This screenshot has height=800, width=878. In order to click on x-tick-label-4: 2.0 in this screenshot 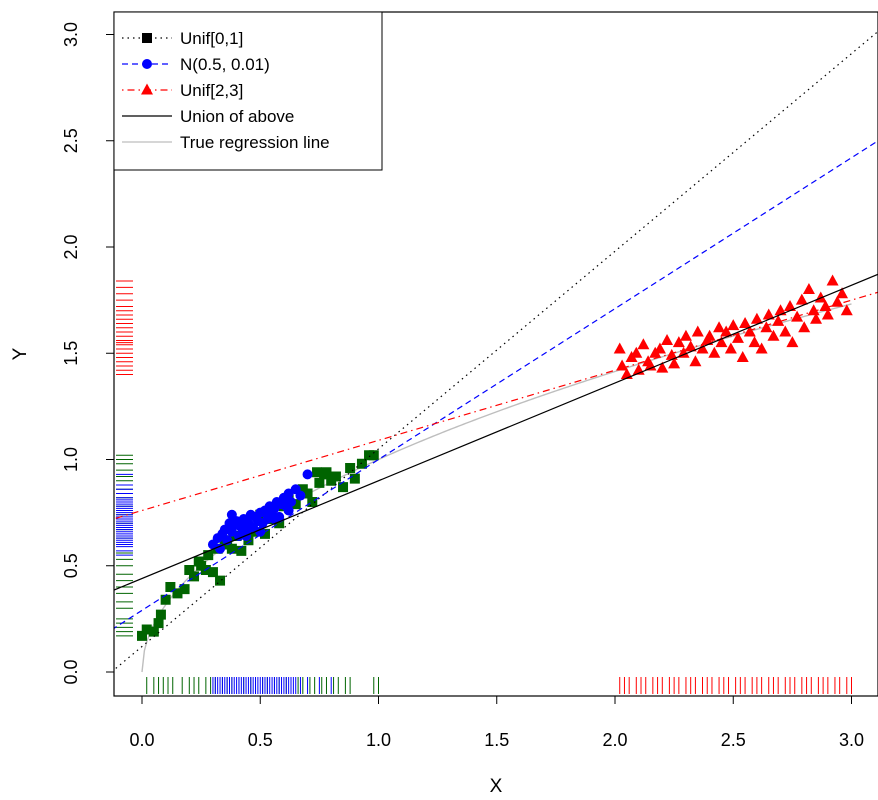, I will do `click(614, 740)`.